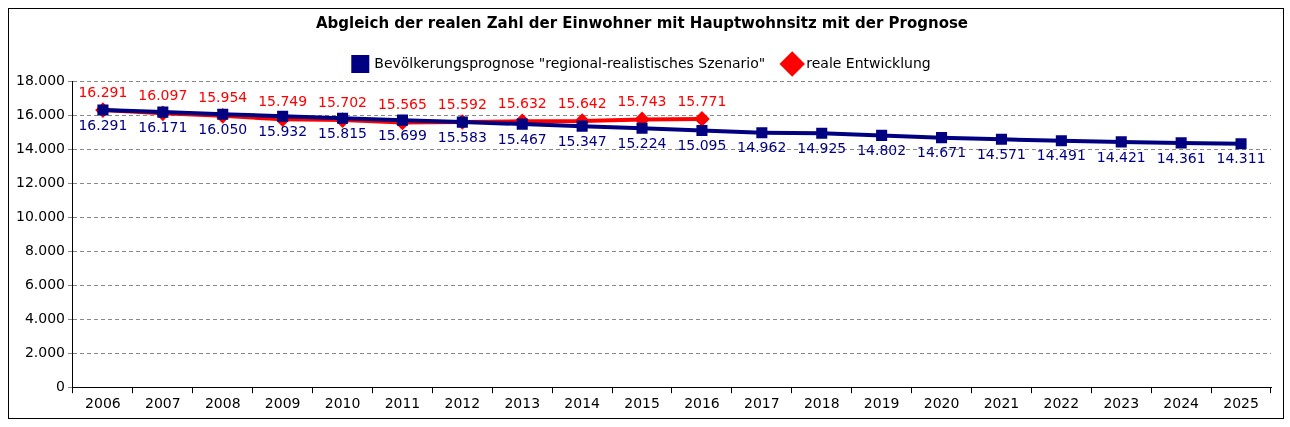 The height and width of the screenshot is (427, 1290). I want to click on data-label: 15.749, so click(283, 100).